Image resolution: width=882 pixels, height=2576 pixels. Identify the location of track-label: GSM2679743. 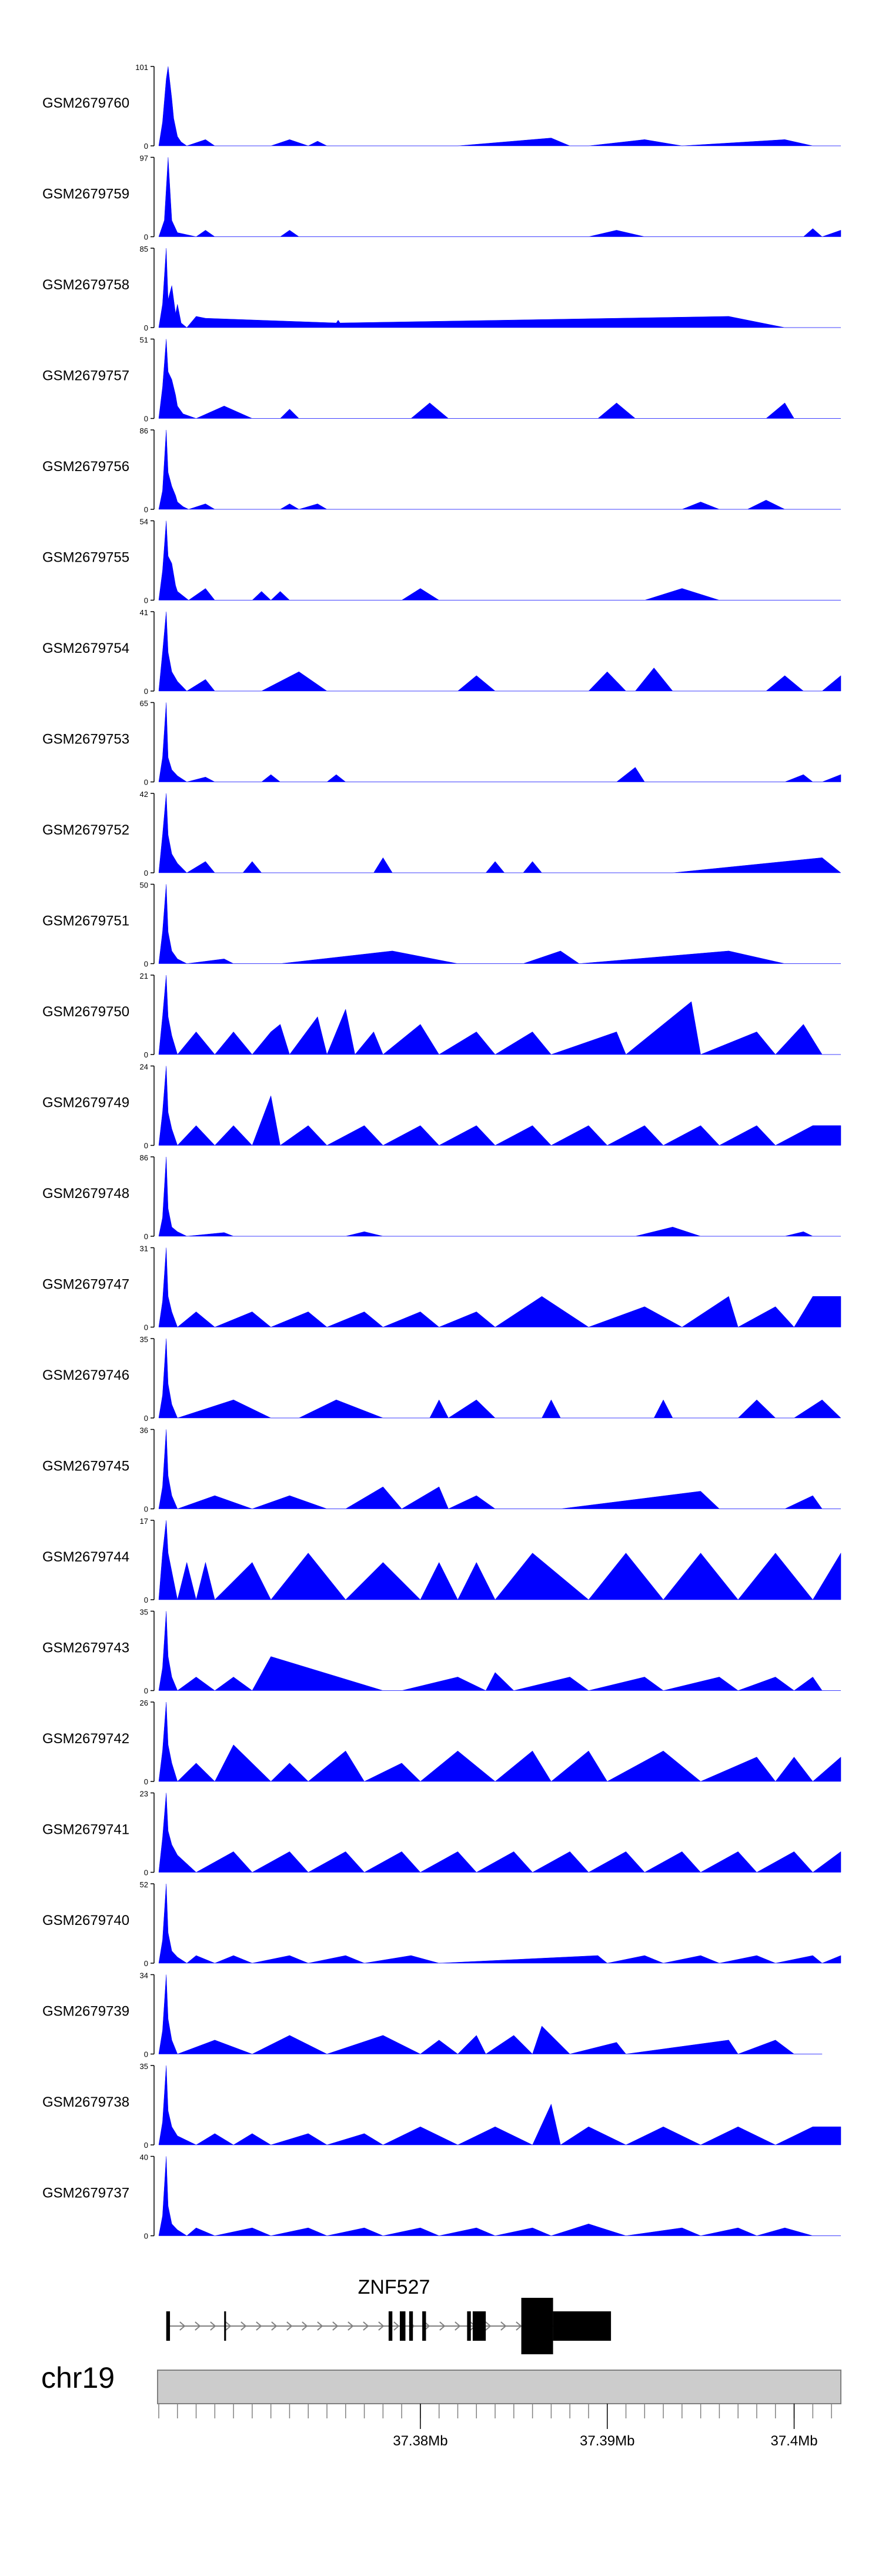
(85, 1648).